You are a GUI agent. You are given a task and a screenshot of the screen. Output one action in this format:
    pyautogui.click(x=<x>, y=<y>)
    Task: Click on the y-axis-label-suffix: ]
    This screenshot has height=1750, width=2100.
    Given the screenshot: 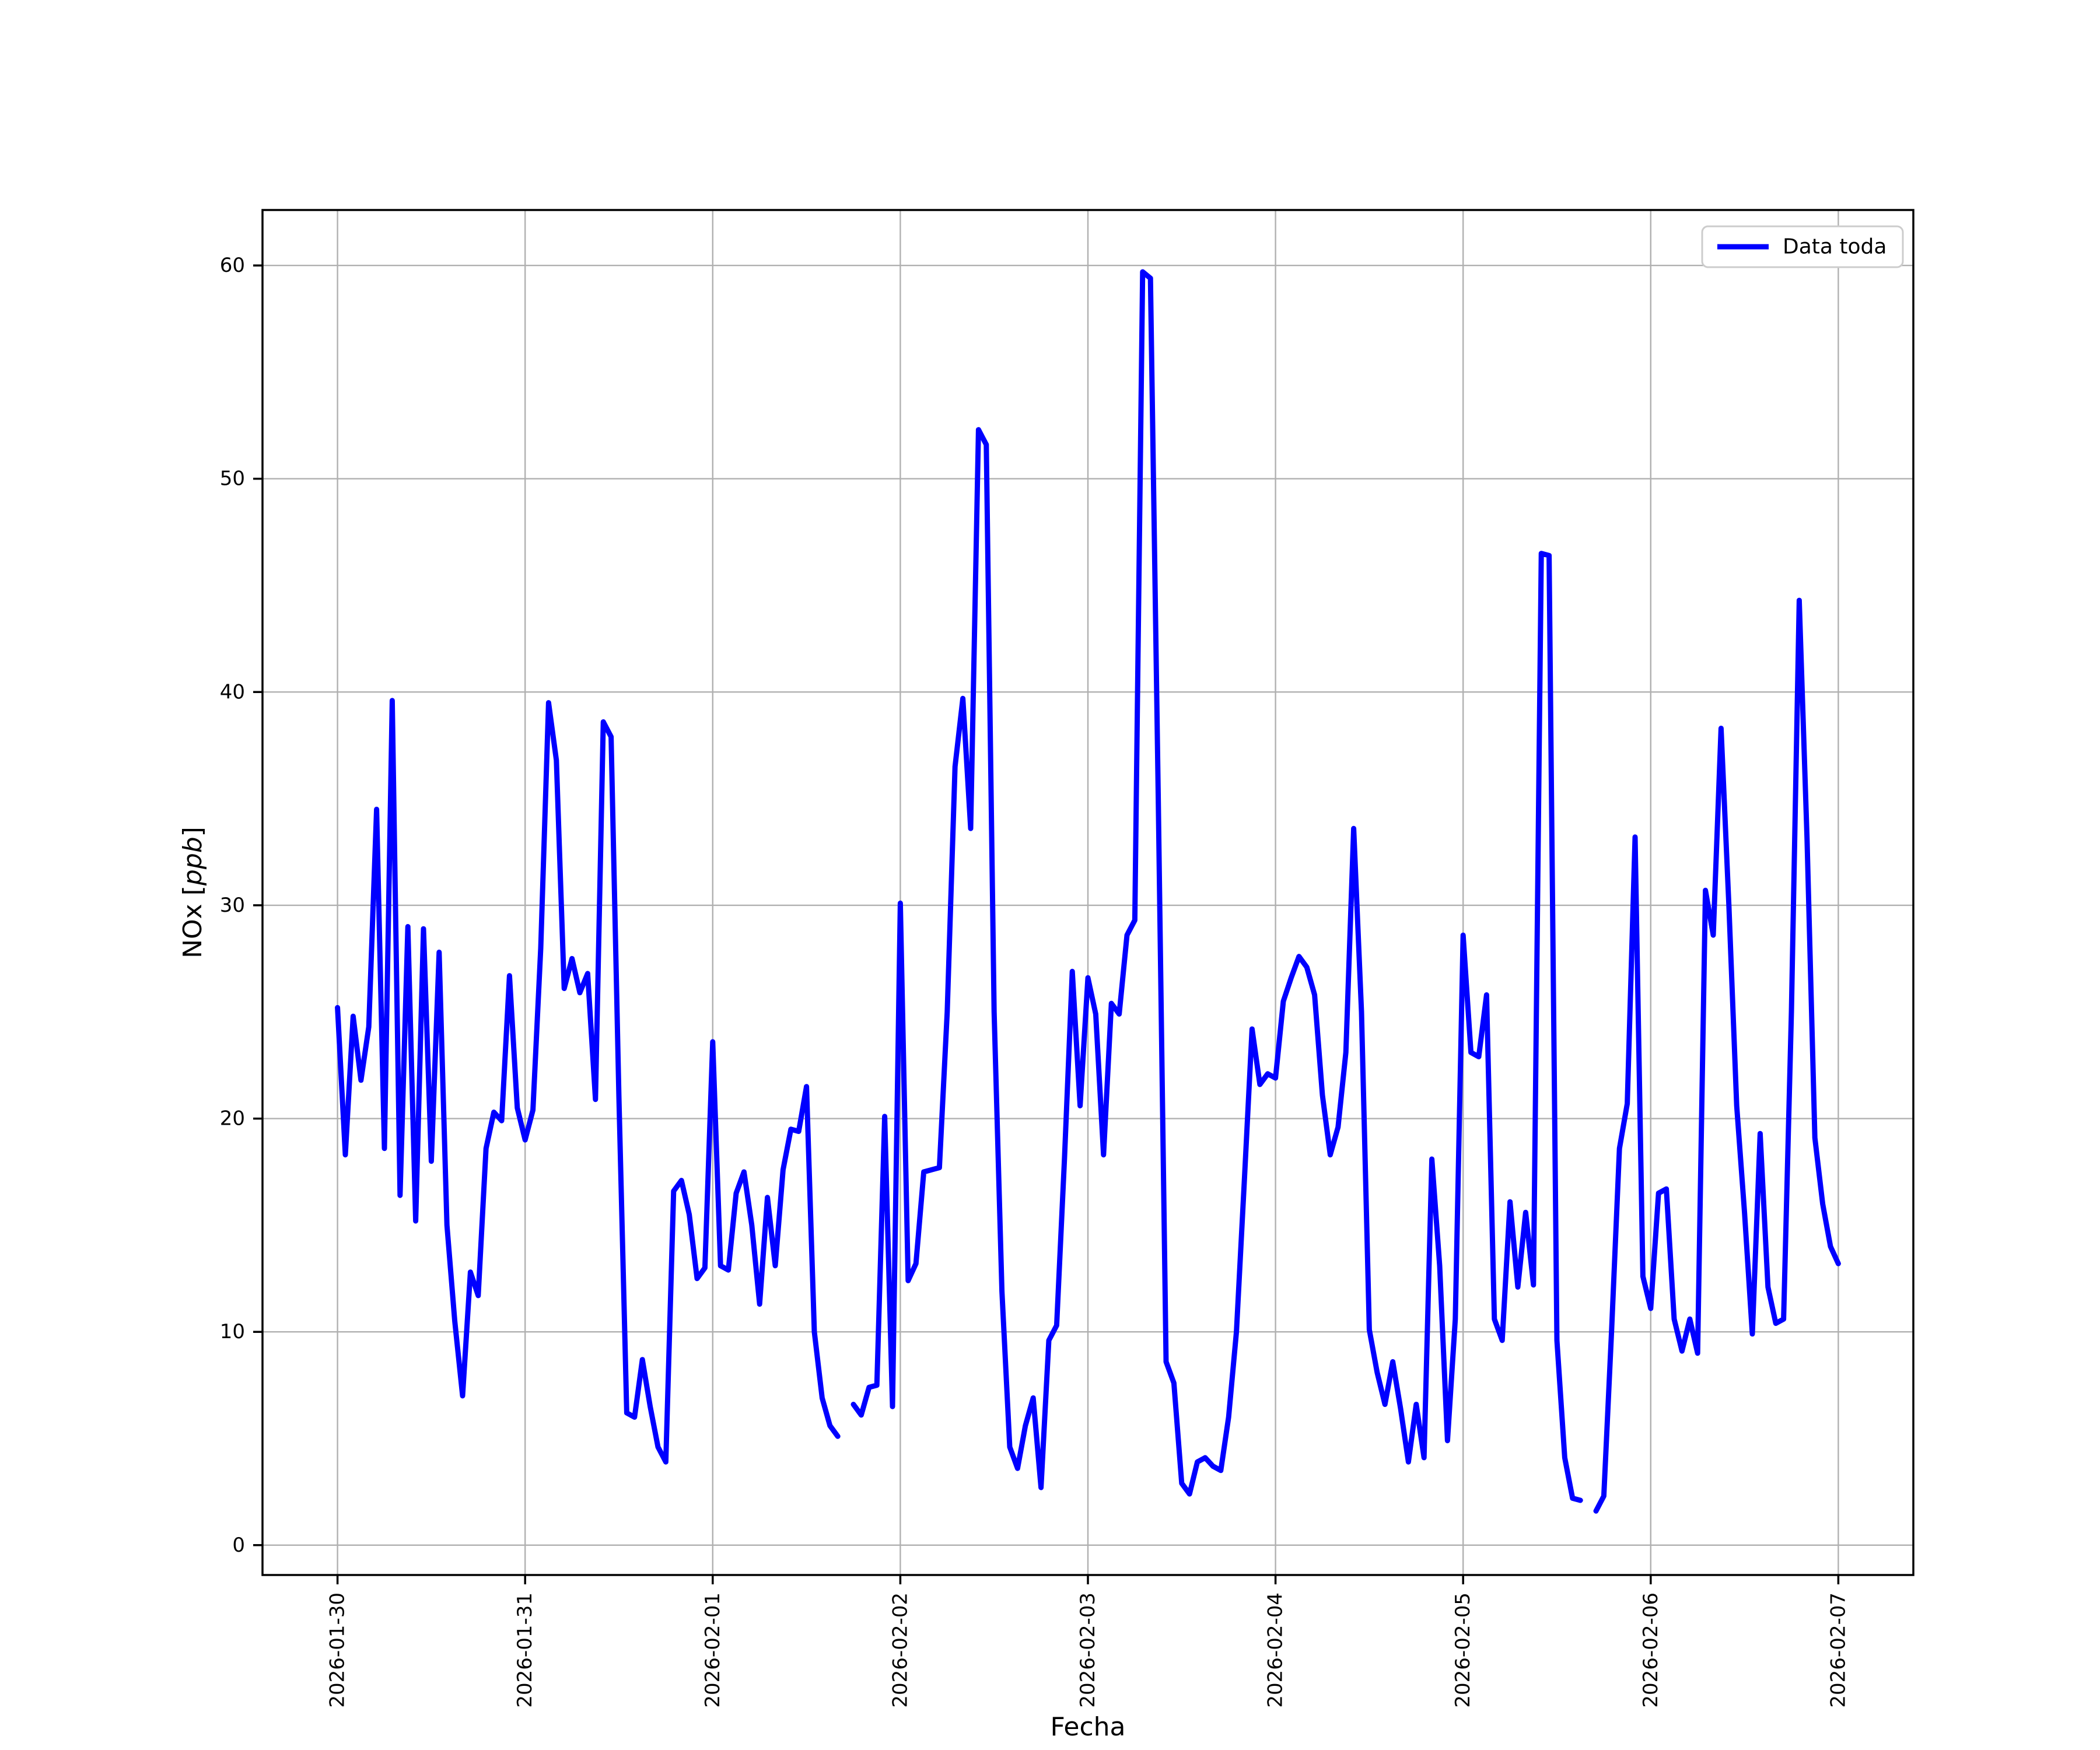 What is the action you would take?
    pyautogui.click(x=193, y=831)
    